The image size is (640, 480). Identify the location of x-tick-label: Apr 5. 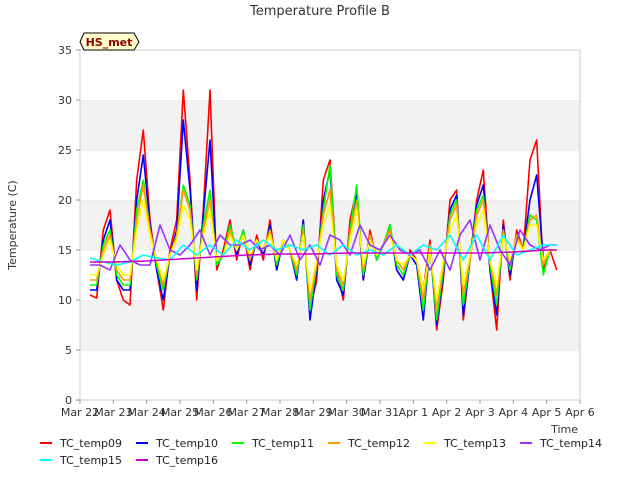
(547, 412).